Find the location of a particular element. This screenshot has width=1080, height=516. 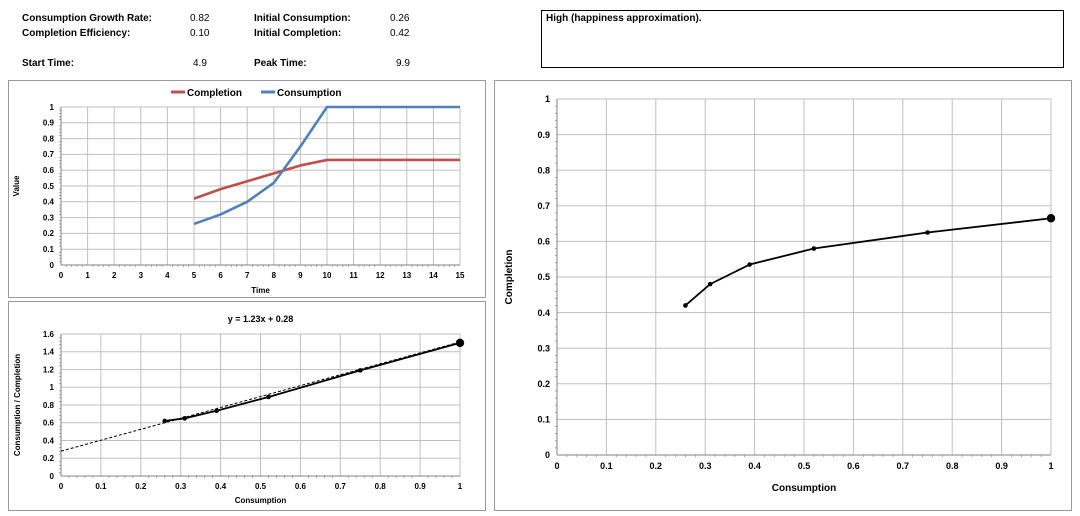

x-tick-label: 9 is located at coordinates (300, 275).